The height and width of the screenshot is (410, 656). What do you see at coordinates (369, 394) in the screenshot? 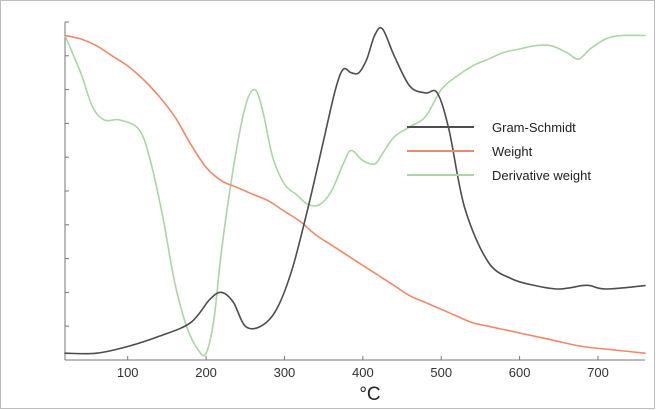
I see `x-axis-title: °C` at bounding box center [369, 394].